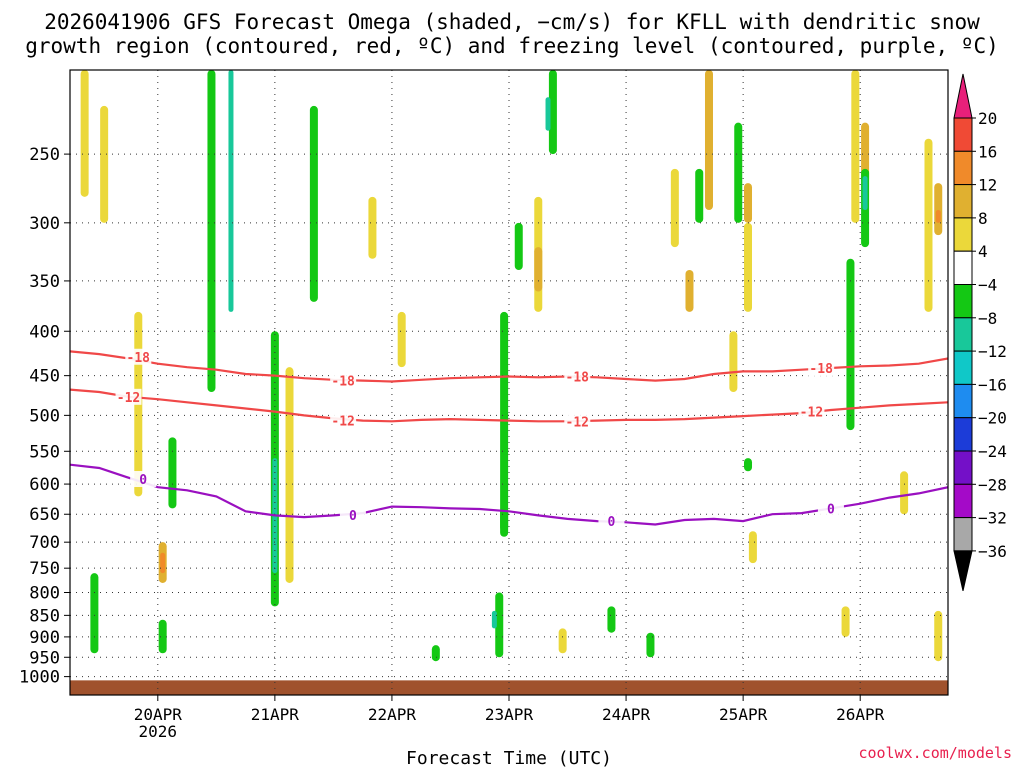  What do you see at coordinates (987, 185) in the screenshot?
I see `colorbar-label: 12` at bounding box center [987, 185].